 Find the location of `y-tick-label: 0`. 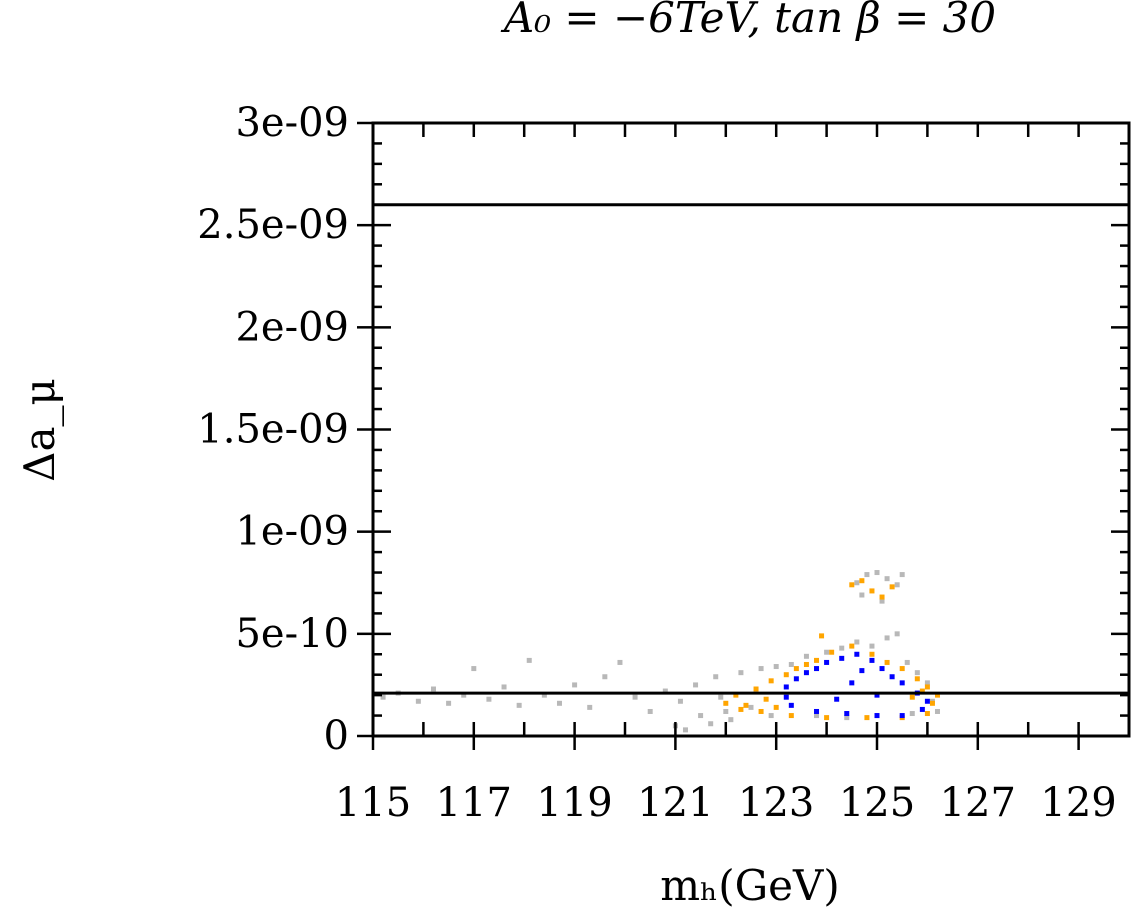

y-tick-label: 0 is located at coordinates (336, 736).